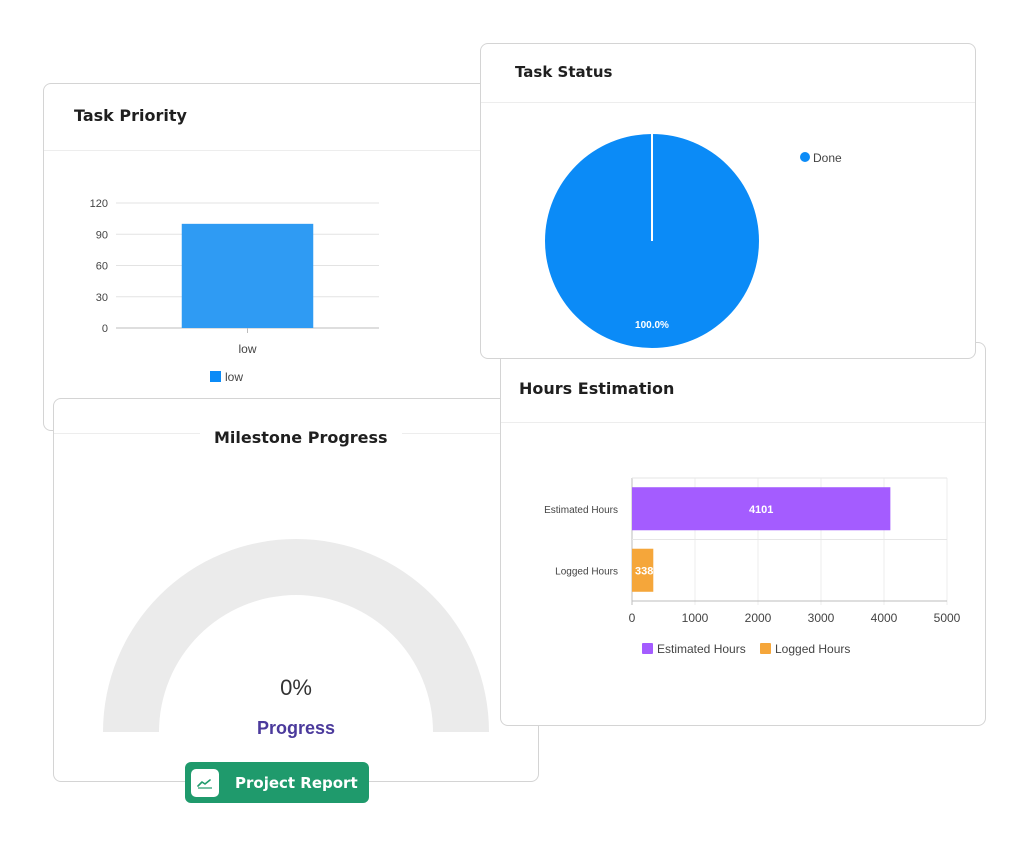 The width and height of the screenshot is (1024, 844). Describe the element at coordinates (947, 618) in the screenshot. I see `hours-x-tick-label: 5000` at that location.